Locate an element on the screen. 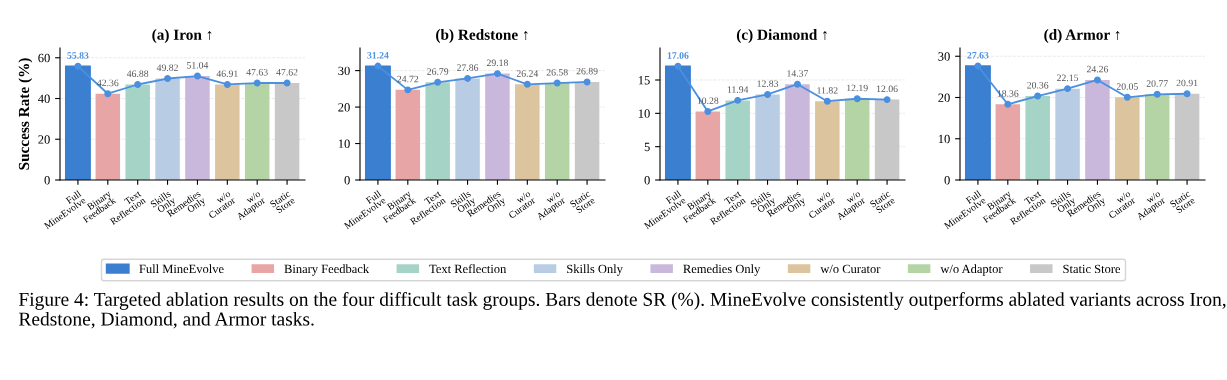 The height and width of the screenshot is (380, 1227). chart-title: (b) Redstone ↑ is located at coordinates (482, 36).